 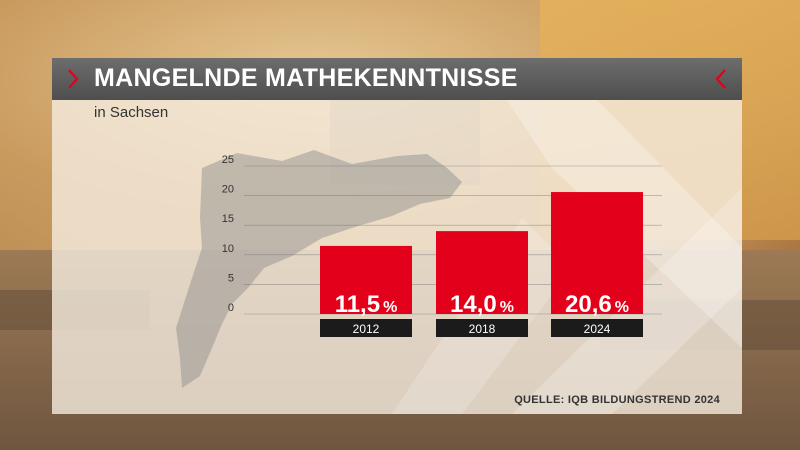 I want to click on x-tick-label: 2012, so click(x=366, y=329).